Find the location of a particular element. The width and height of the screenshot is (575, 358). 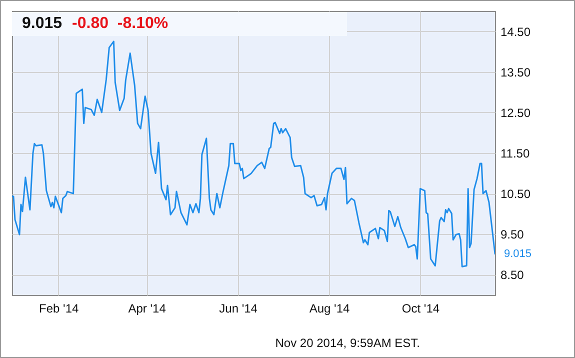

text: Nov 20 2014, 9:59AM EST. is located at coordinates (347, 343).